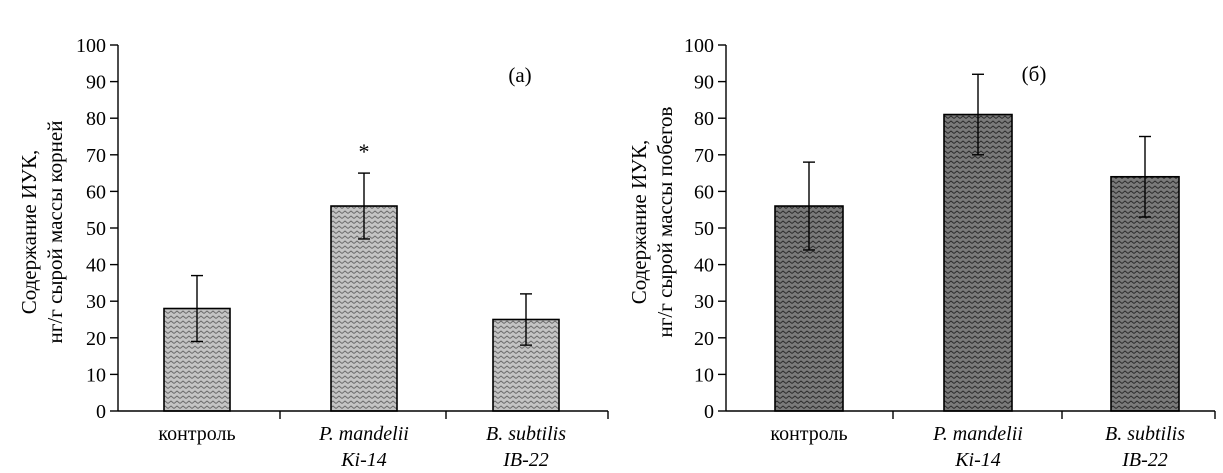 Image resolution: width=1223 pixels, height=473 pixels. What do you see at coordinates (704, 375) in the screenshot?
I see `panel-b-ytick-label-1: 10` at bounding box center [704, 375].